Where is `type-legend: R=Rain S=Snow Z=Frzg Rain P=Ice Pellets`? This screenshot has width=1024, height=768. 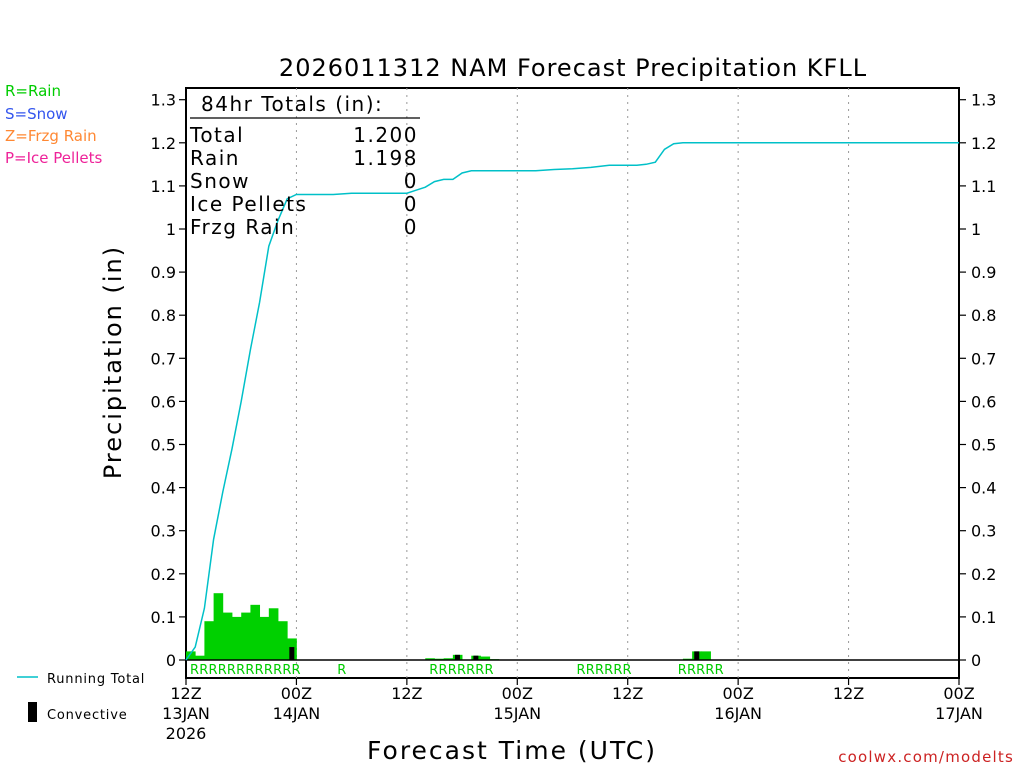 type-legend: R=Rain S=Snow Z=Frzg Rain P=Ice Pellets is located at coordinates (53, 124).